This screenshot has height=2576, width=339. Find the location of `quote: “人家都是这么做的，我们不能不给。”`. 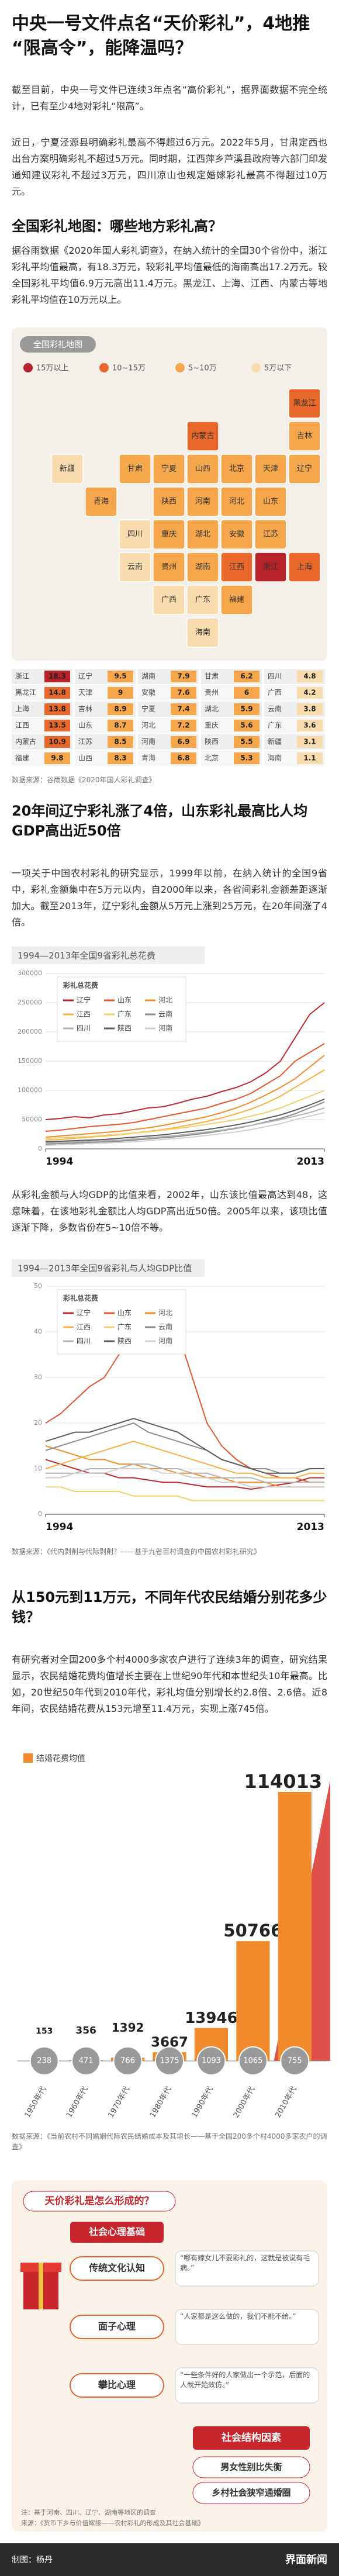

quote: “人家都是这么做的，我们不能不给。” is located at coordinates (238, 2316).